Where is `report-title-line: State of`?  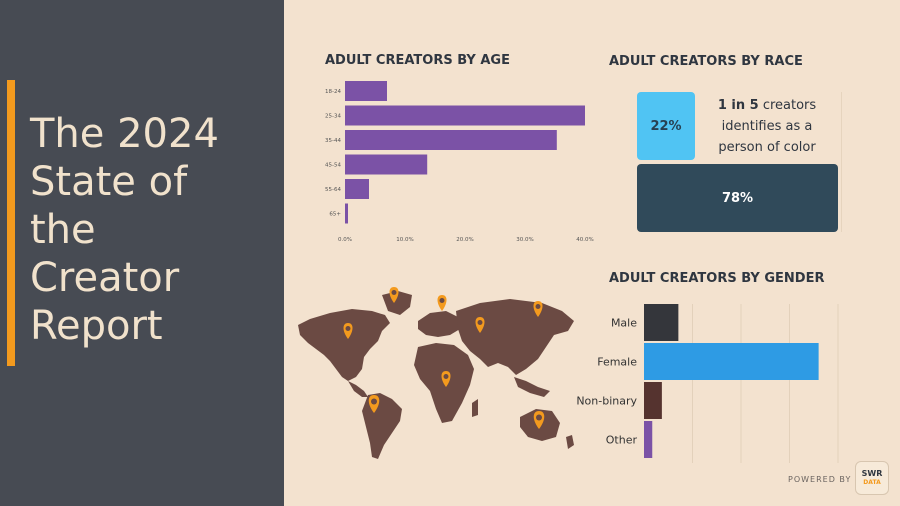
report-title-line: State of is located at coordinates (109, 182).